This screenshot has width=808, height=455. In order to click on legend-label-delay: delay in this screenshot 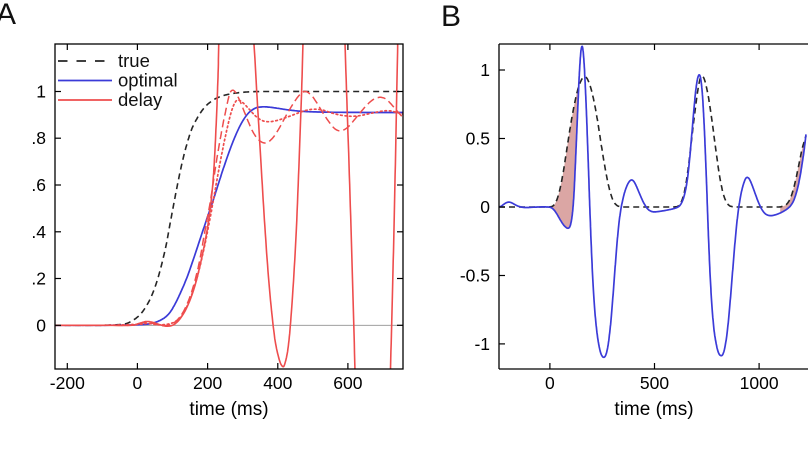, I will do `click(140, 99)`.